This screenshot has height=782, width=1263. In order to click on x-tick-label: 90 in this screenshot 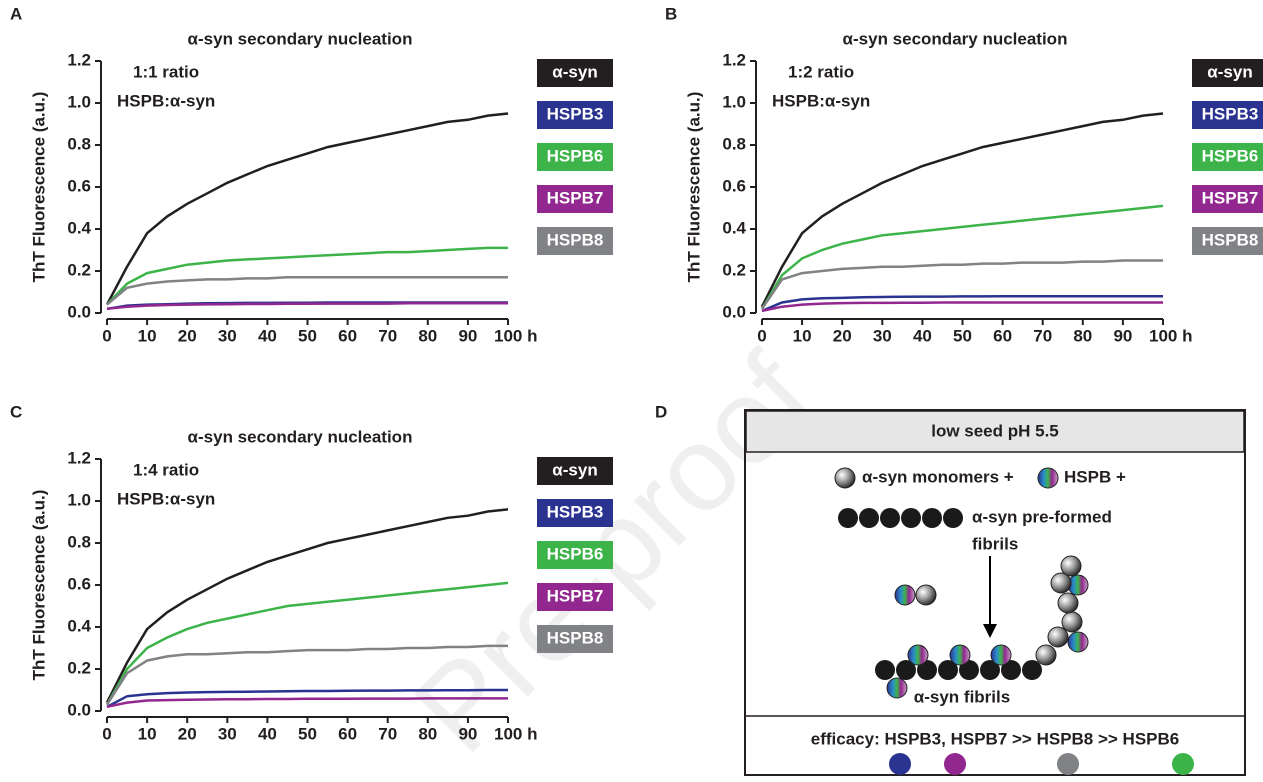, I will do `click(467, 733)`.